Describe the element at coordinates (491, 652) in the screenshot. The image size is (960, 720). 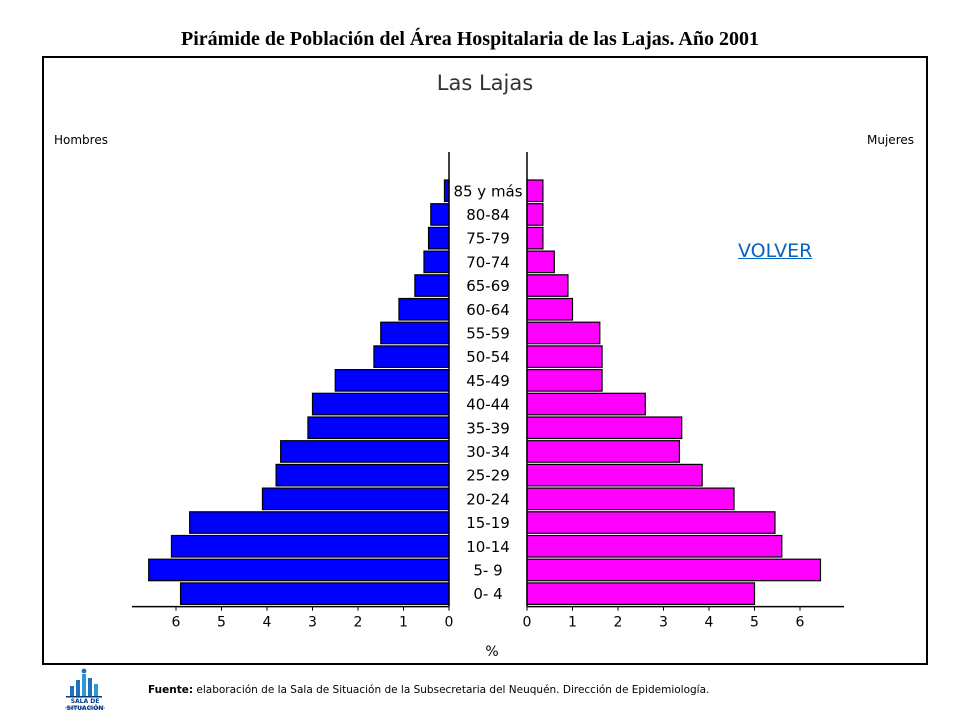
I see `x-axis-label: %` at that location.